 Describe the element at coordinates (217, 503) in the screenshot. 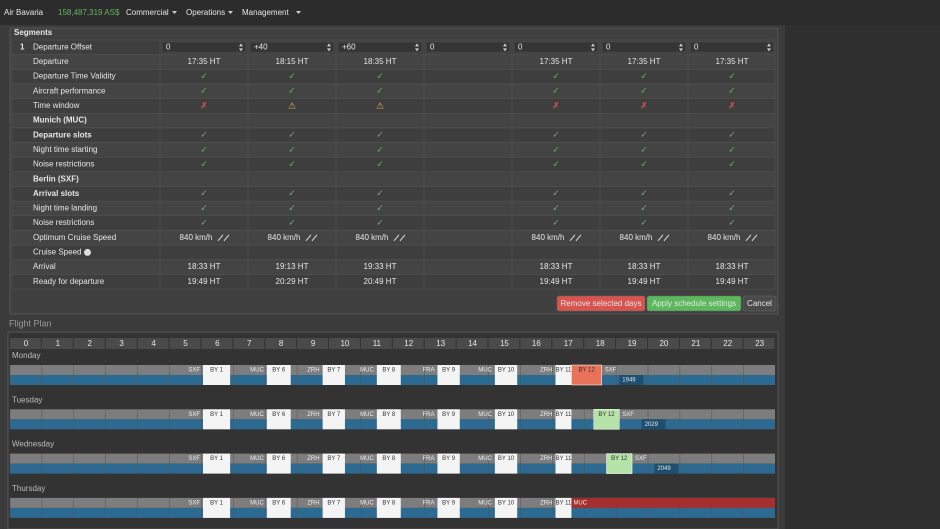

I see `flight-number: BY 1` at that location.